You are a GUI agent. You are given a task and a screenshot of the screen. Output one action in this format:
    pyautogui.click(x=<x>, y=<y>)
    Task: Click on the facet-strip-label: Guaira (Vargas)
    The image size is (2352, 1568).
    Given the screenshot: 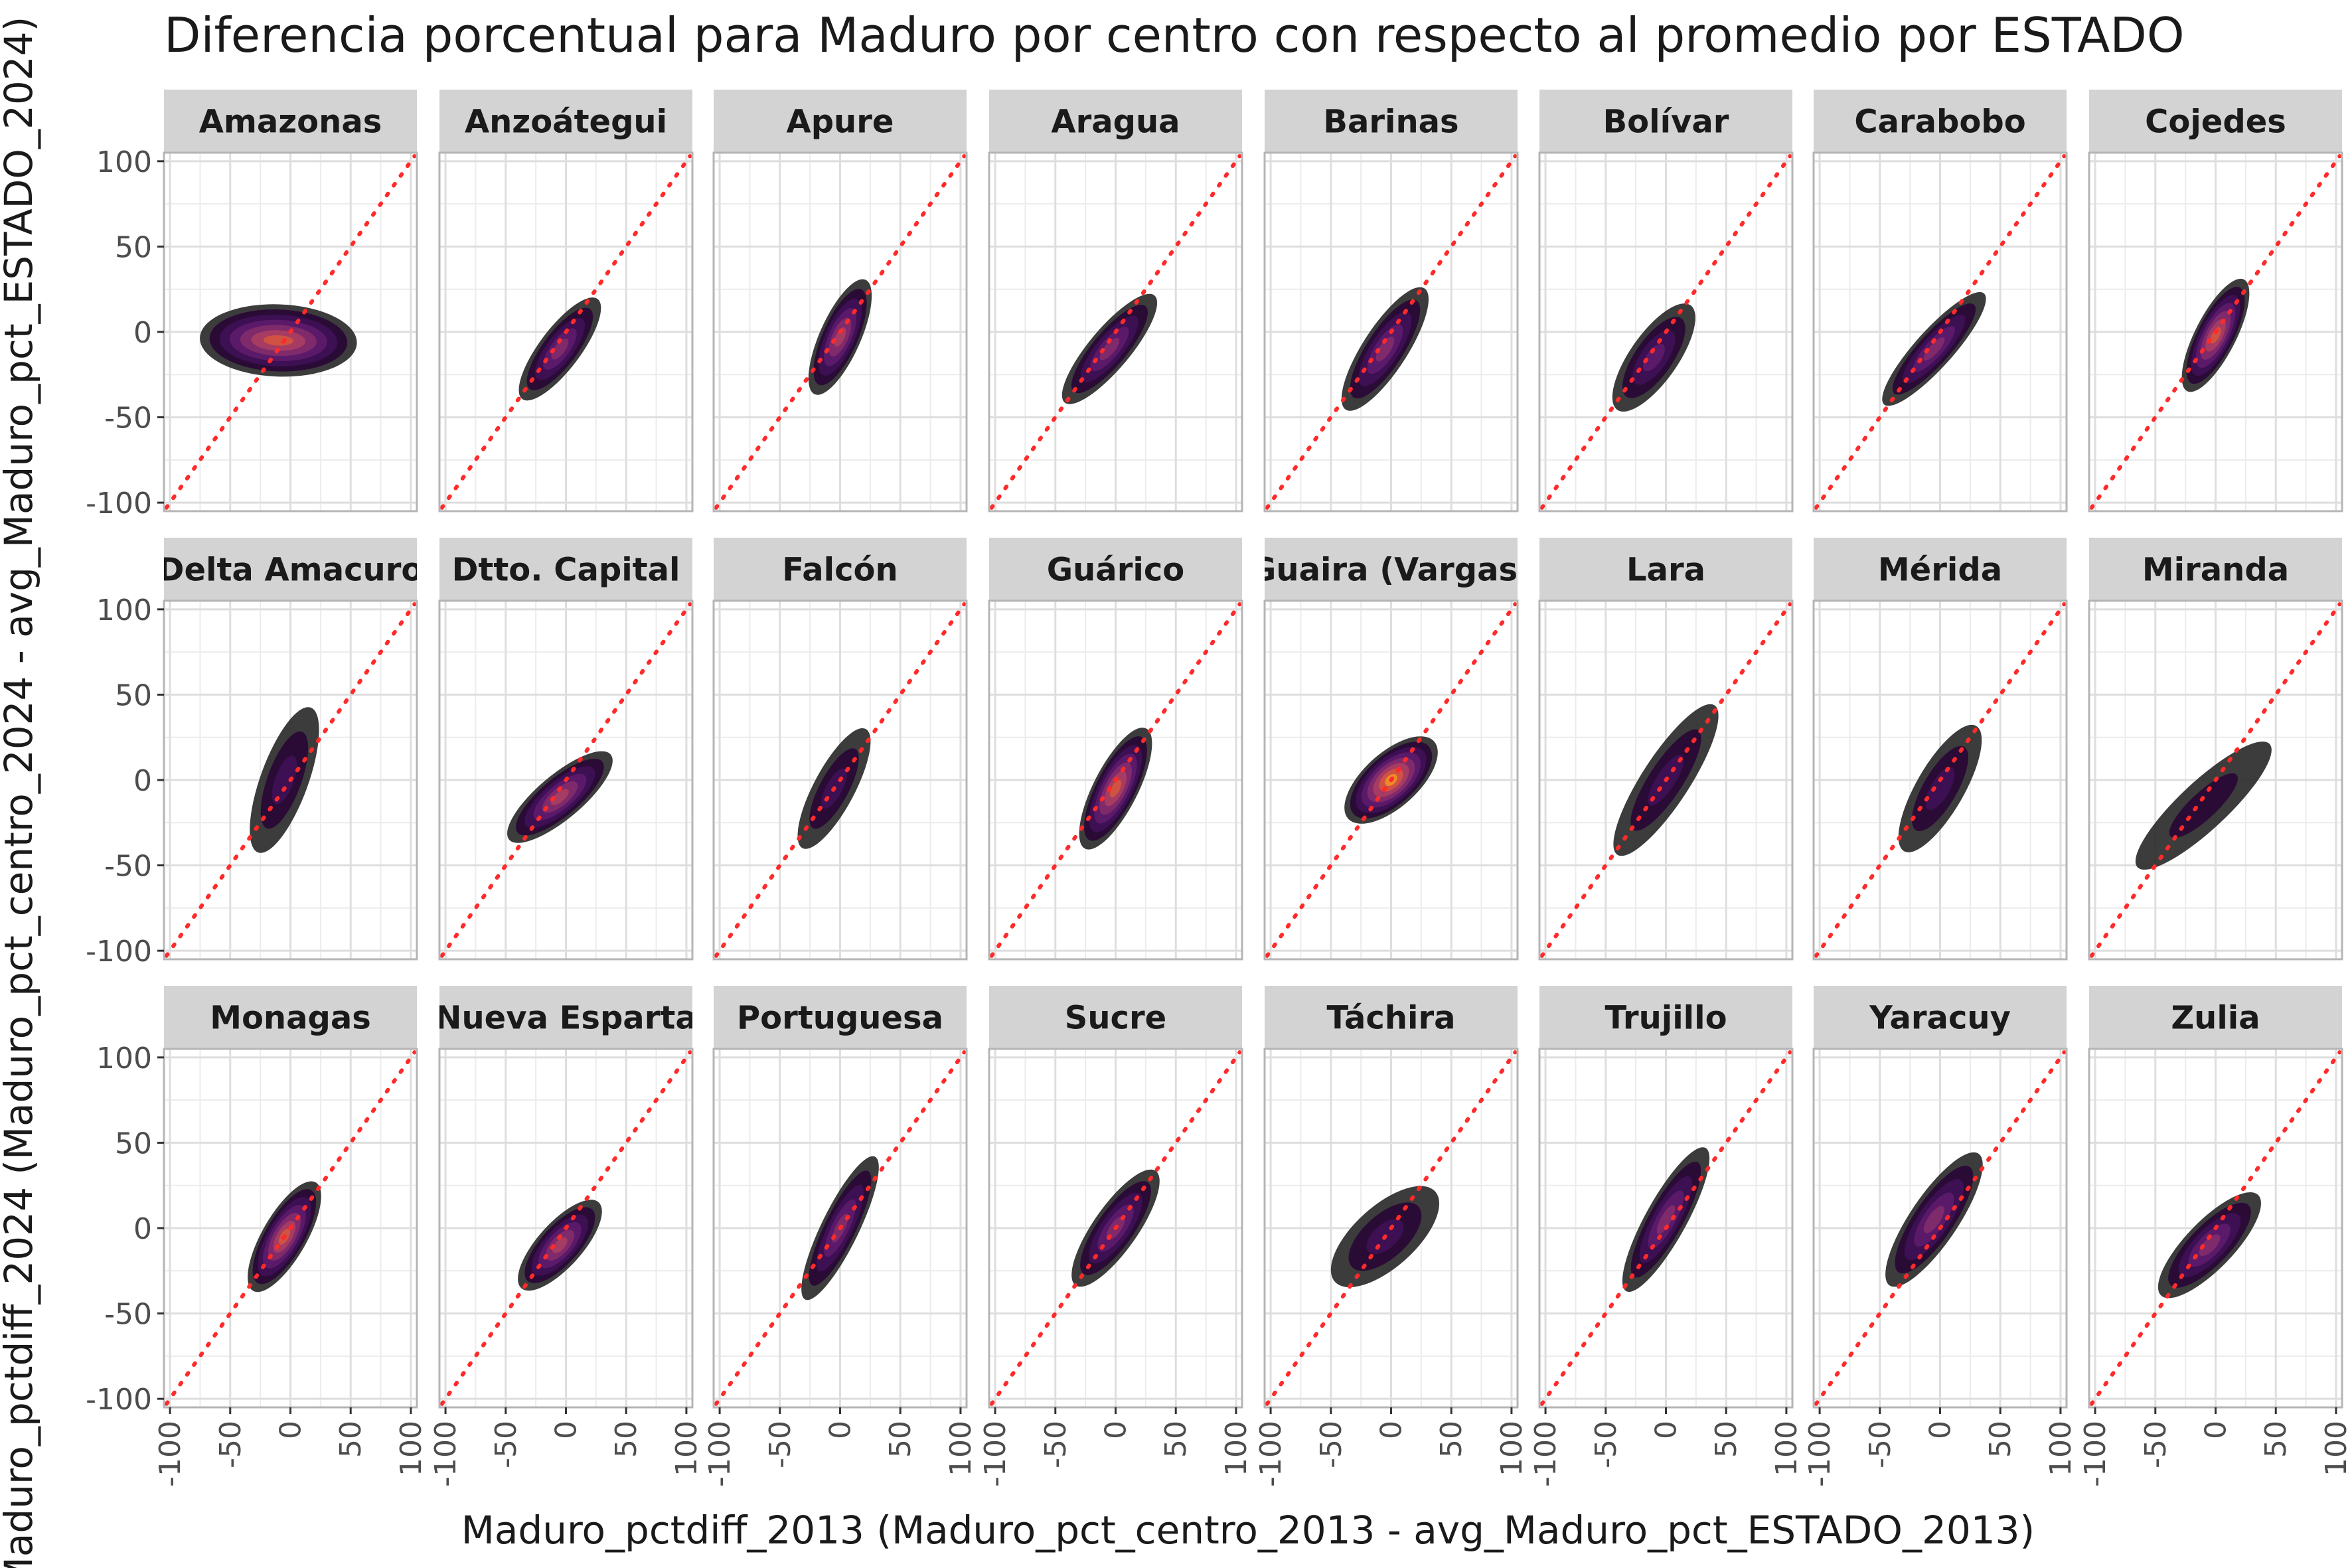 What is the action you would take?
    pyautogui.click(x=1391, y=570)
    